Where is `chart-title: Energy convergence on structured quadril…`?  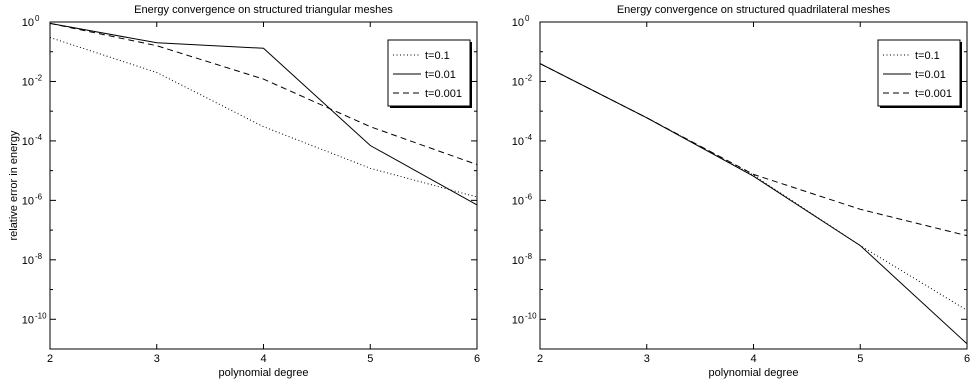
chart-title: Energy convergence on structured quadril… is located at coordinates (754, 10).